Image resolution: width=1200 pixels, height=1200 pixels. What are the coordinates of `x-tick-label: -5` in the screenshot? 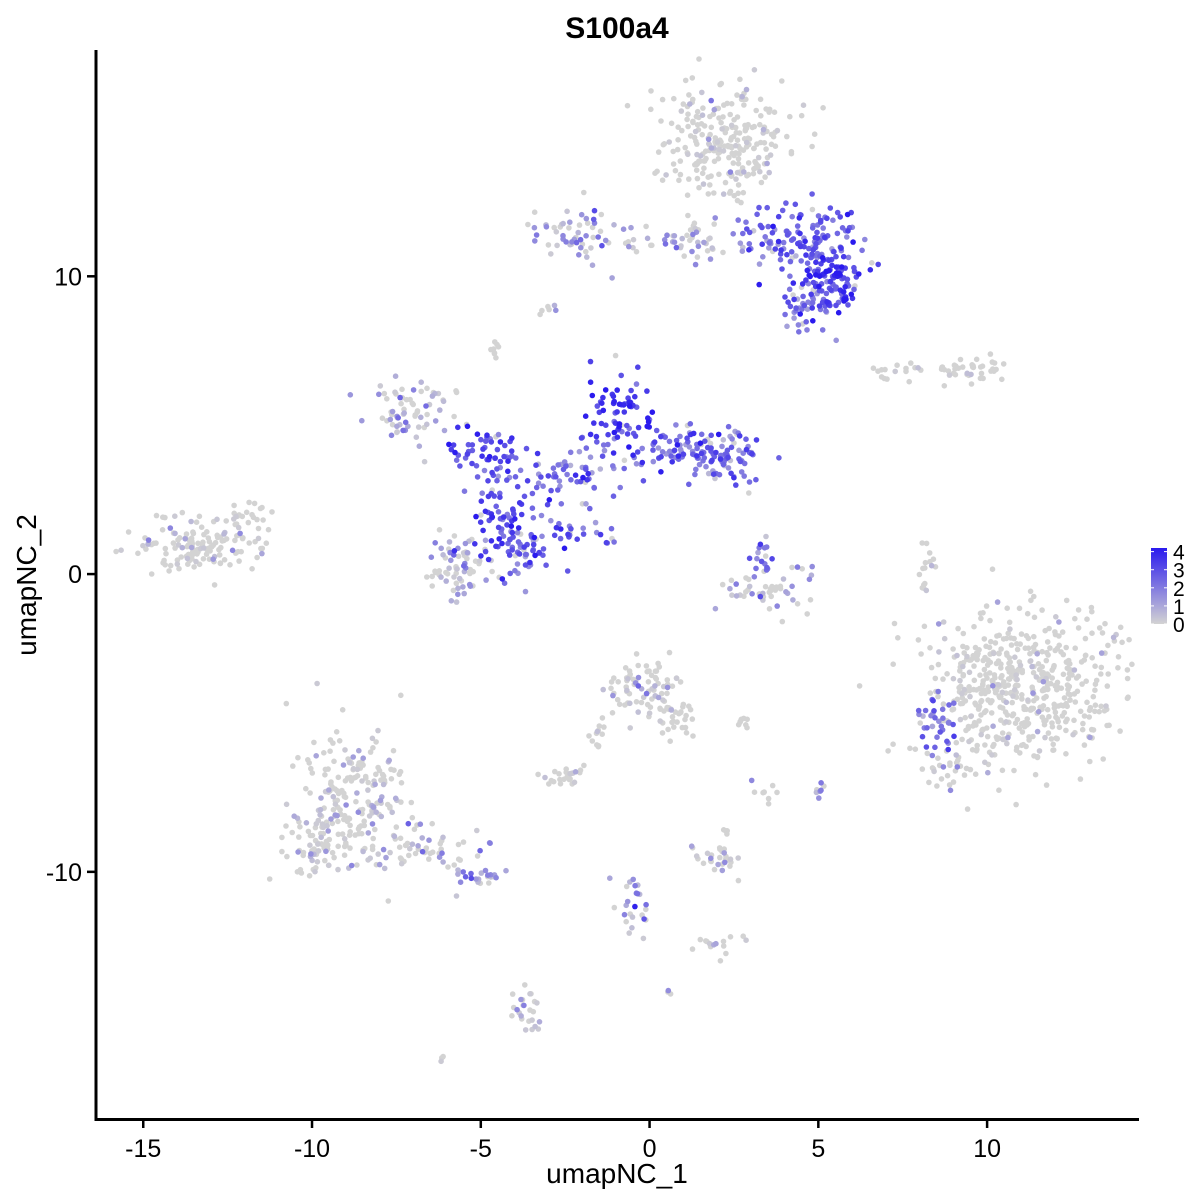 It's located at (481, 1149).